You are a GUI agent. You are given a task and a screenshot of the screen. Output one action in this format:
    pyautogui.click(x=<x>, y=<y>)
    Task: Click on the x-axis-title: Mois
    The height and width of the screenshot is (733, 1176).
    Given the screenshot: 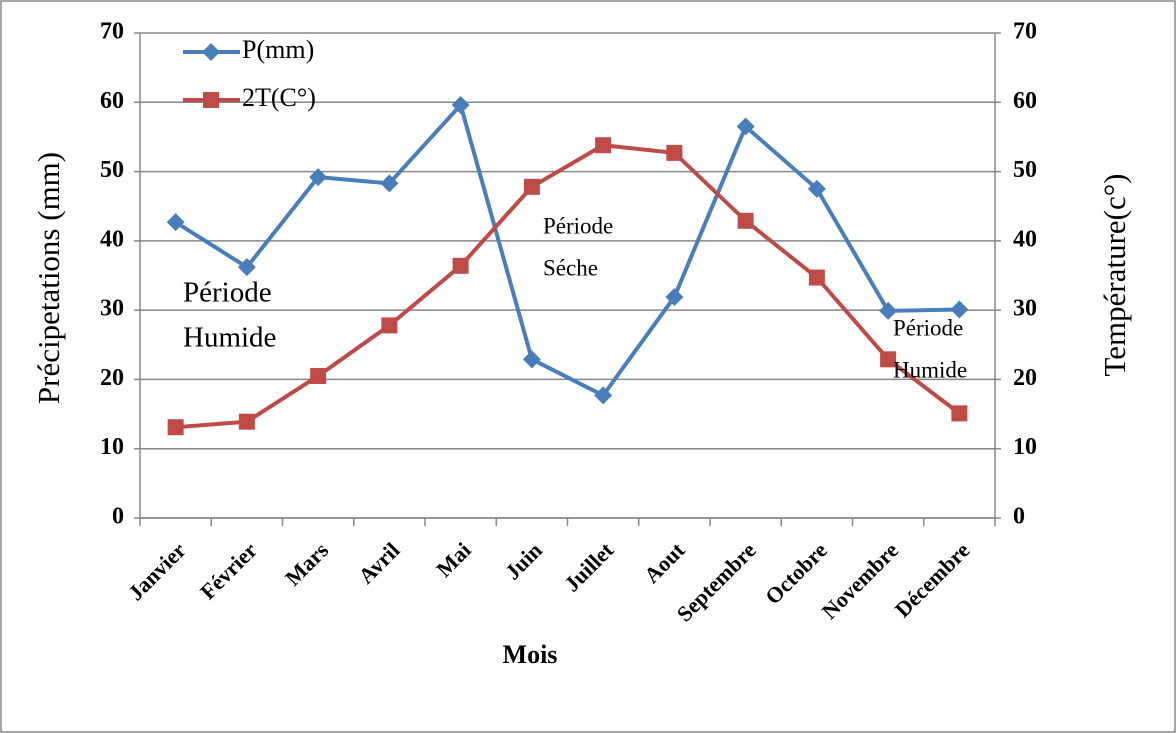 What is the action you would take?
    pyautogui.click(x=530, y=654)
    